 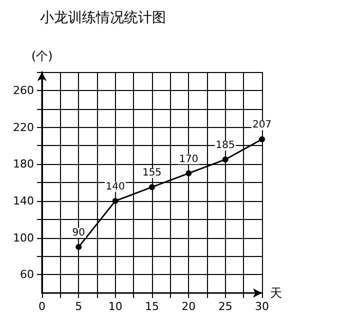 What do you see at coordinates (23, 201) in the screenshot?
I see `y-tick-label: 140` at bounding box center [23, 201].